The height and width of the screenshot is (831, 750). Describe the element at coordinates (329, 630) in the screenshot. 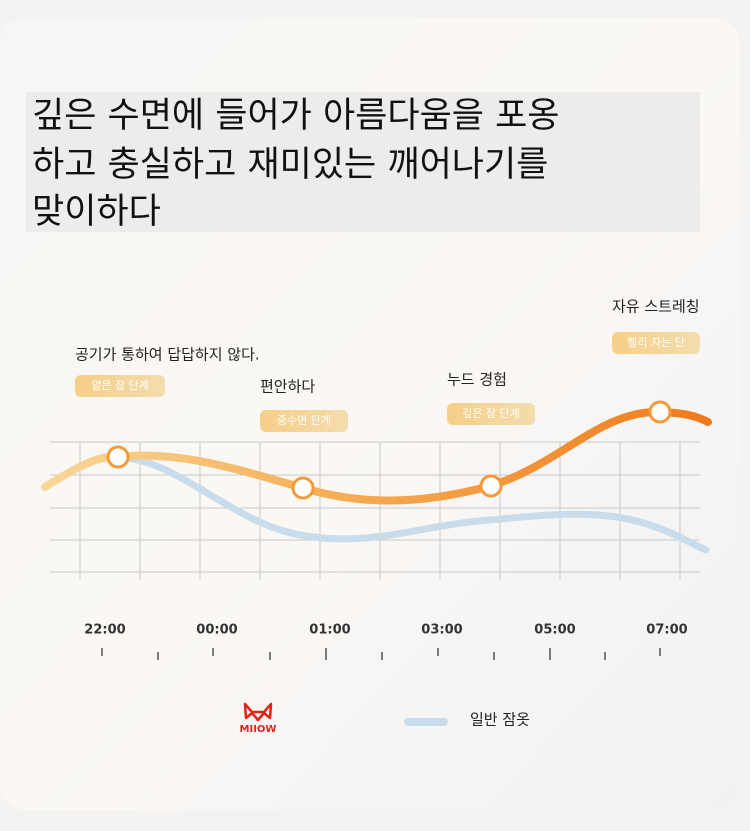

I see `time-label: 01:00` at that location.